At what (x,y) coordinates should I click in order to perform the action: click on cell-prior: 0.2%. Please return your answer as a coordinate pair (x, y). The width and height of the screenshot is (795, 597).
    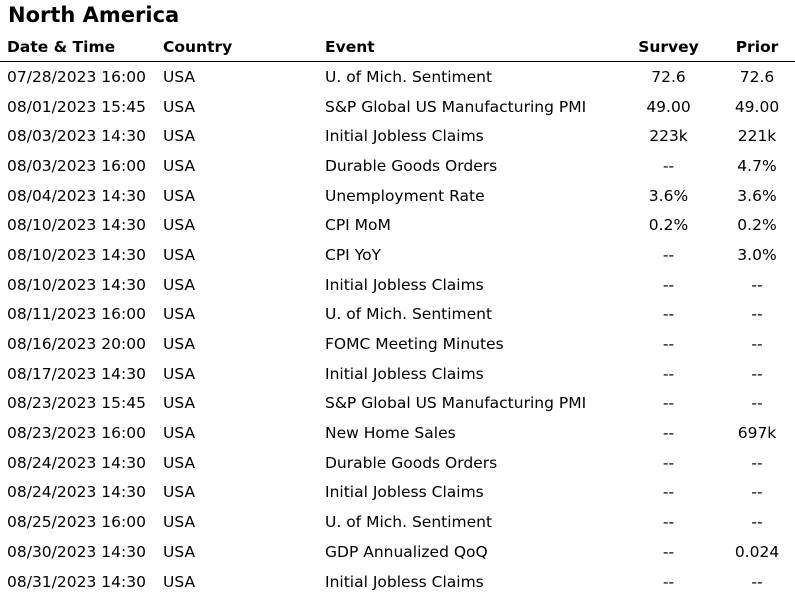
    Looking at the image, I should click on (757, 225).